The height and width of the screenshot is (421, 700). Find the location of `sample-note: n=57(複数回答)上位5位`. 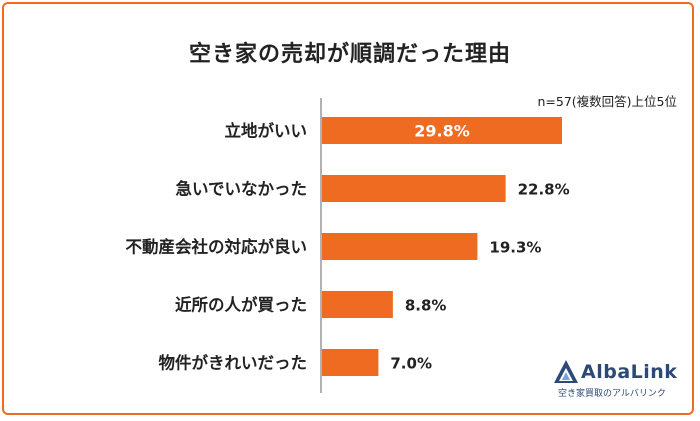

sample-note: n=57(複数回答)上位5位 is located at coordinates (607, 101).